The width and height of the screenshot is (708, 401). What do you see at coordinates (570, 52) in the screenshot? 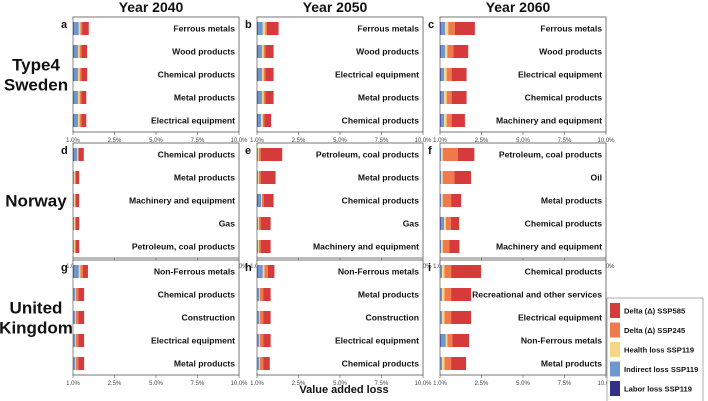
I see `category-label: Wood products` at bounding box center [570, 52].